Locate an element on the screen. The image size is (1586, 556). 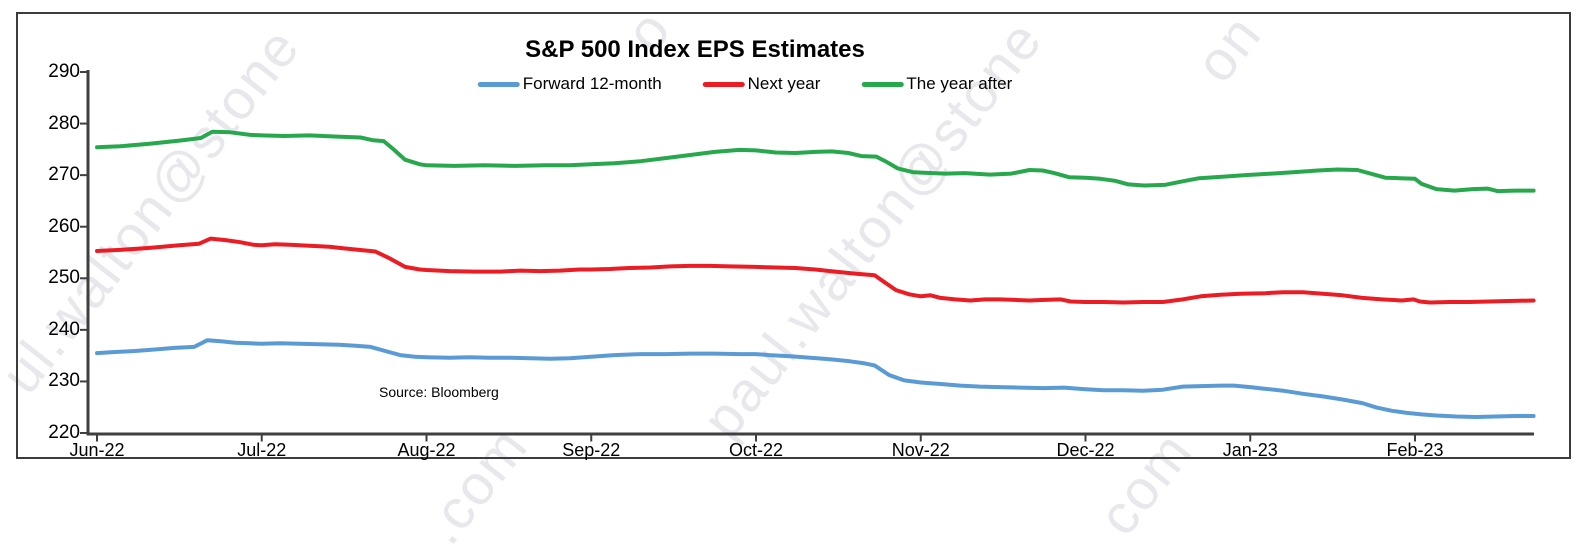
chart-title: S&P 500 Index EPS Estimates is located at coordinates (695, 49).